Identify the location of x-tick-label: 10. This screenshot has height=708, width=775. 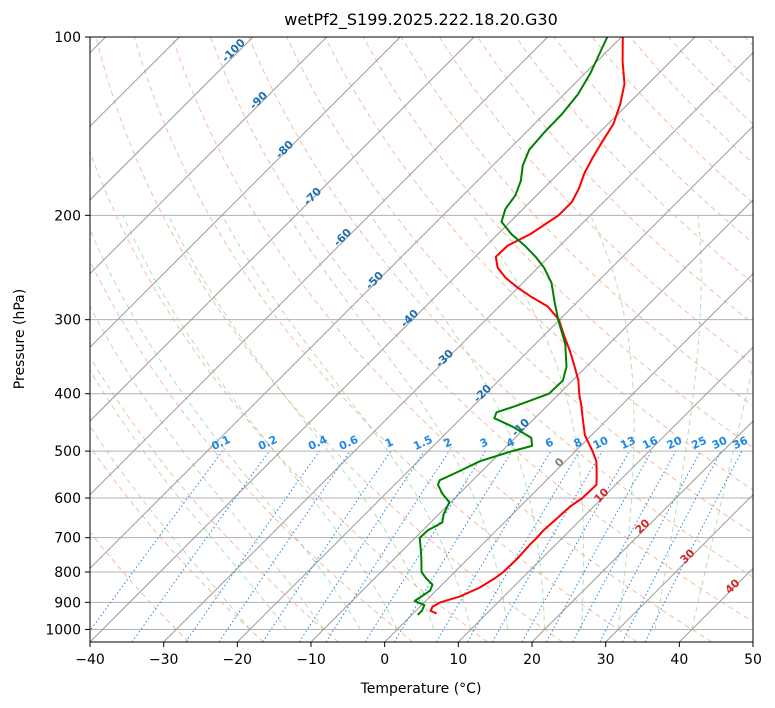
(458, 660).